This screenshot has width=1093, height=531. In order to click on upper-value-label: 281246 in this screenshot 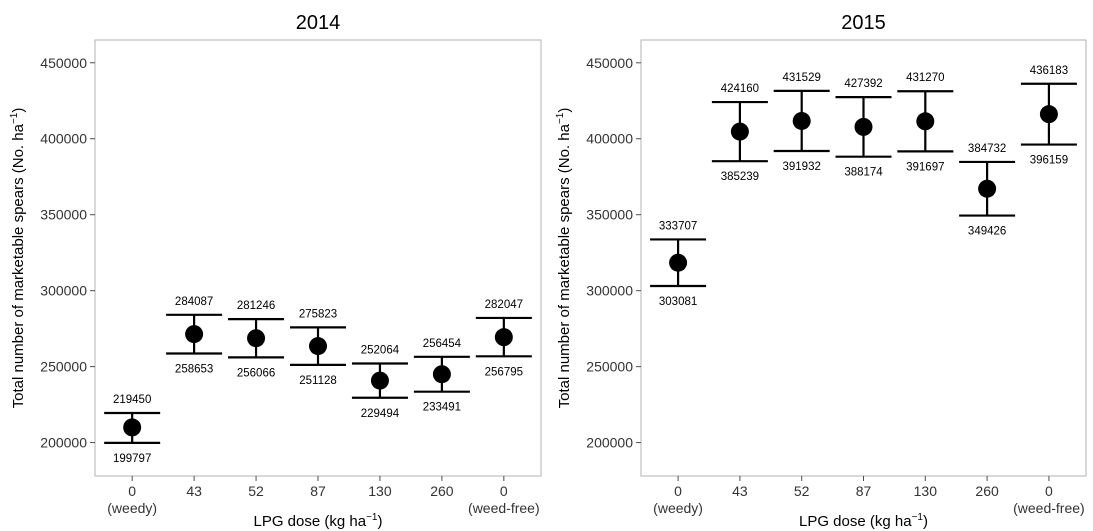, I will do `click(256, 306)`.